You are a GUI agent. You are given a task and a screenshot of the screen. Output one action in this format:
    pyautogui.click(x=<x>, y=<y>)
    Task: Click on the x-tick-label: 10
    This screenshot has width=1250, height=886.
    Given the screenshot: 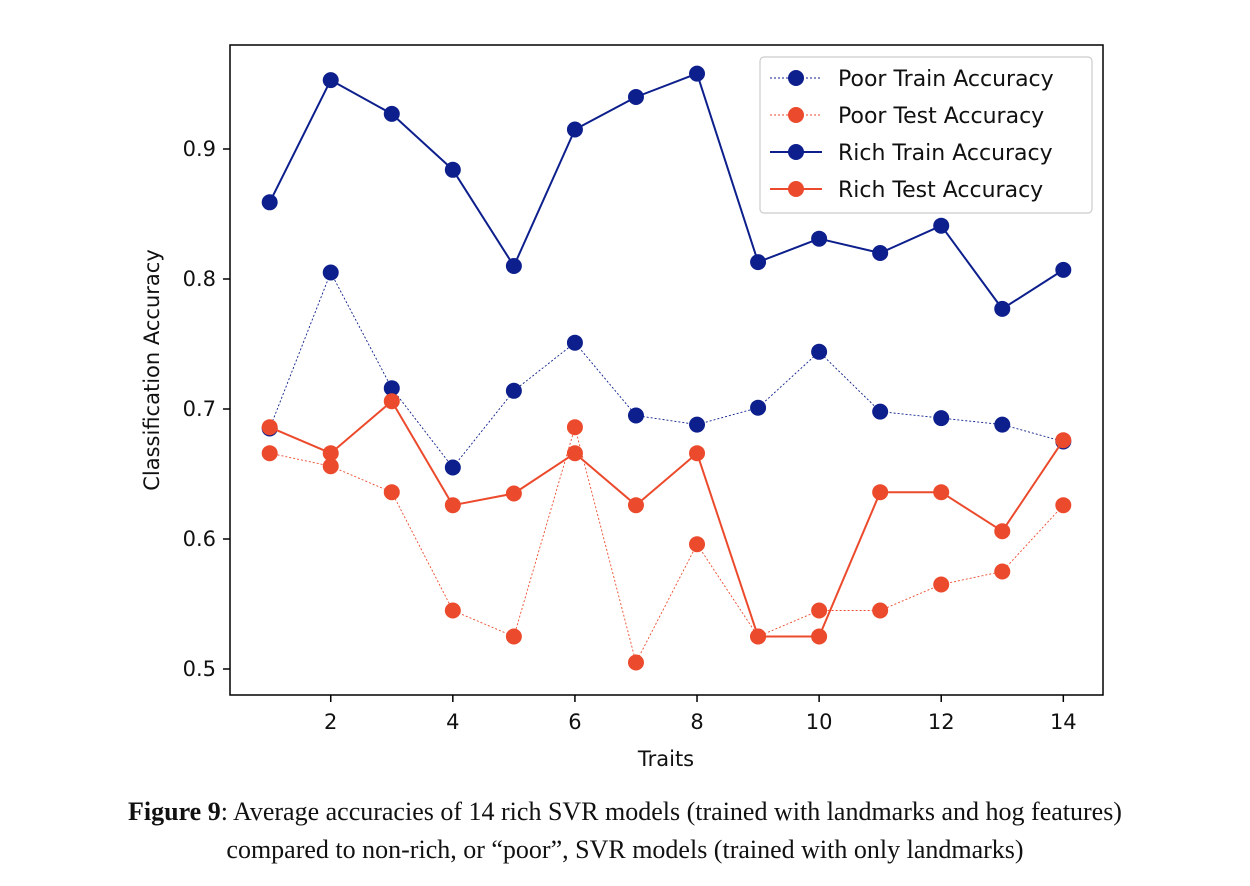 What is the action you would take?
    pyautogui.click(x=819, y=722)
    